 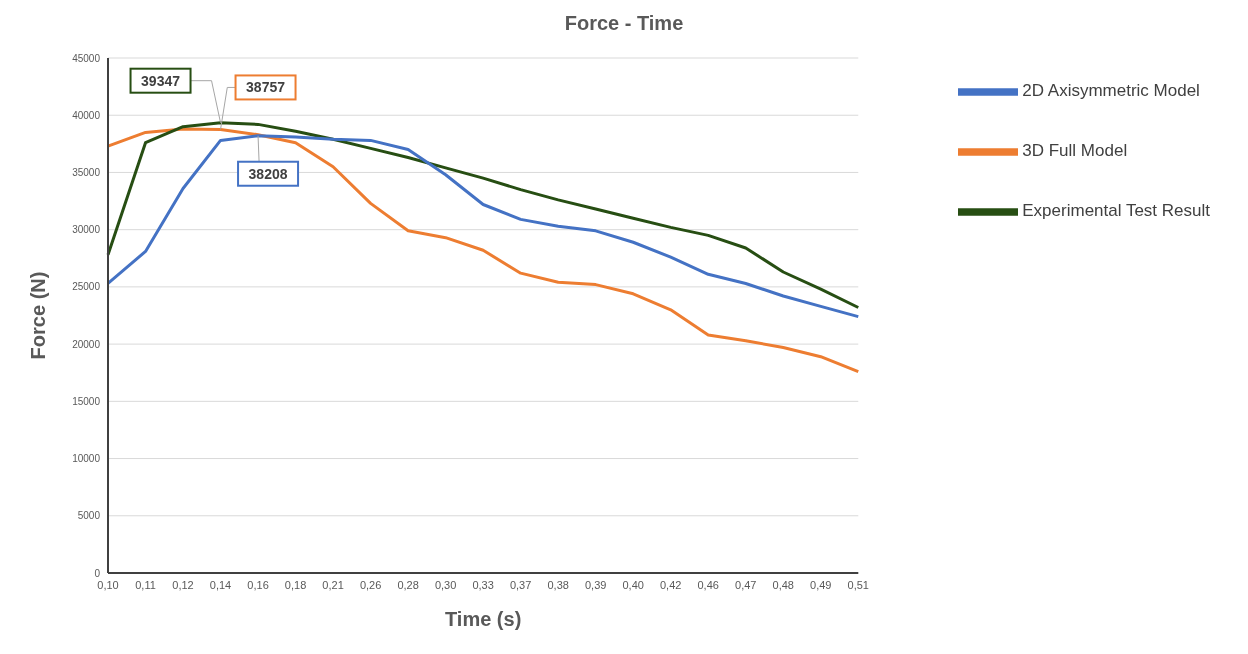 I want to click on x-tick-label: 0,49, so click(x=821, y=584).